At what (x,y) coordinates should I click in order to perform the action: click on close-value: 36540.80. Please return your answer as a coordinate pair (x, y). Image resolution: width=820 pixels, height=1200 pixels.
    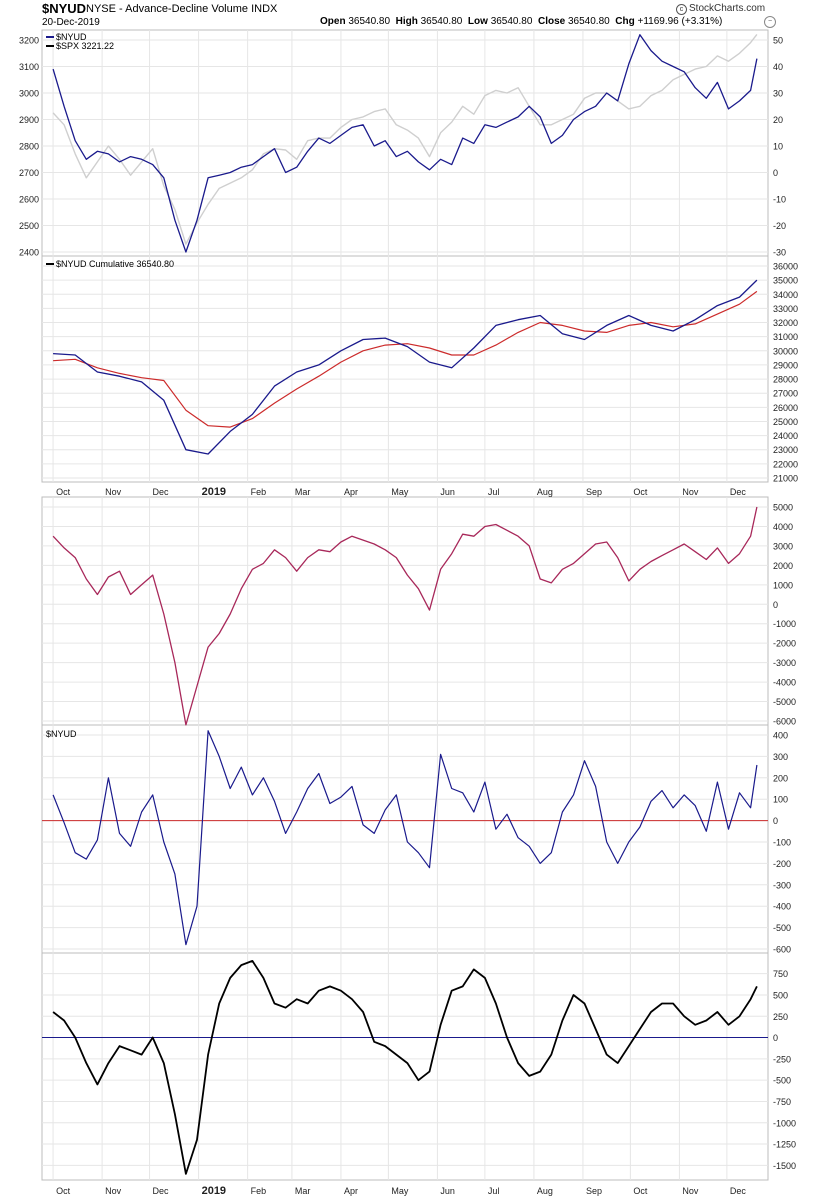
    Looking at the image, I should click on (588, 21).